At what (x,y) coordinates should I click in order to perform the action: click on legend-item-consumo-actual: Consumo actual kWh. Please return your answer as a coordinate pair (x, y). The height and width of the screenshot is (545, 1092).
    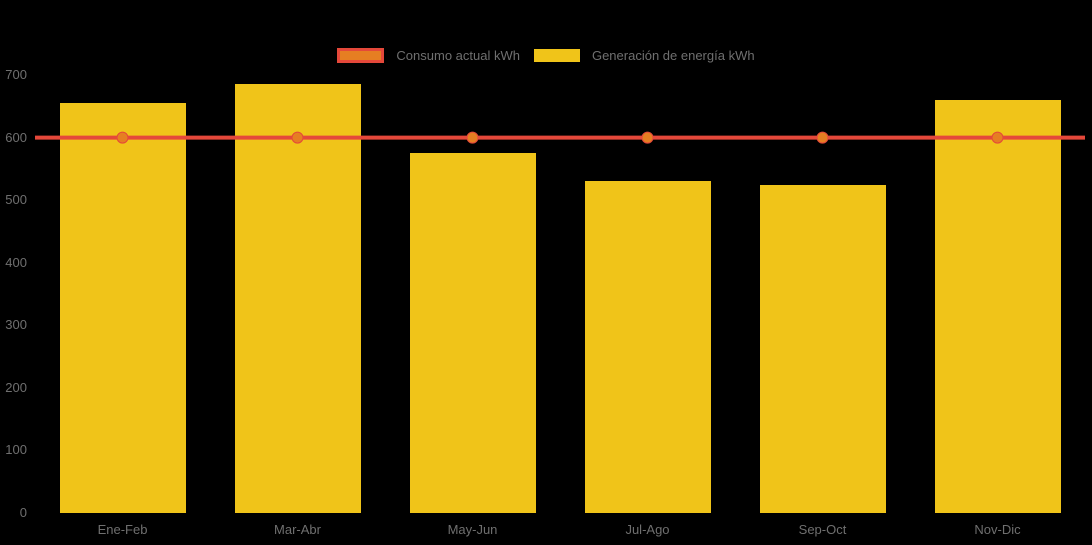
    Looking at the image, I should click on (428, 55).